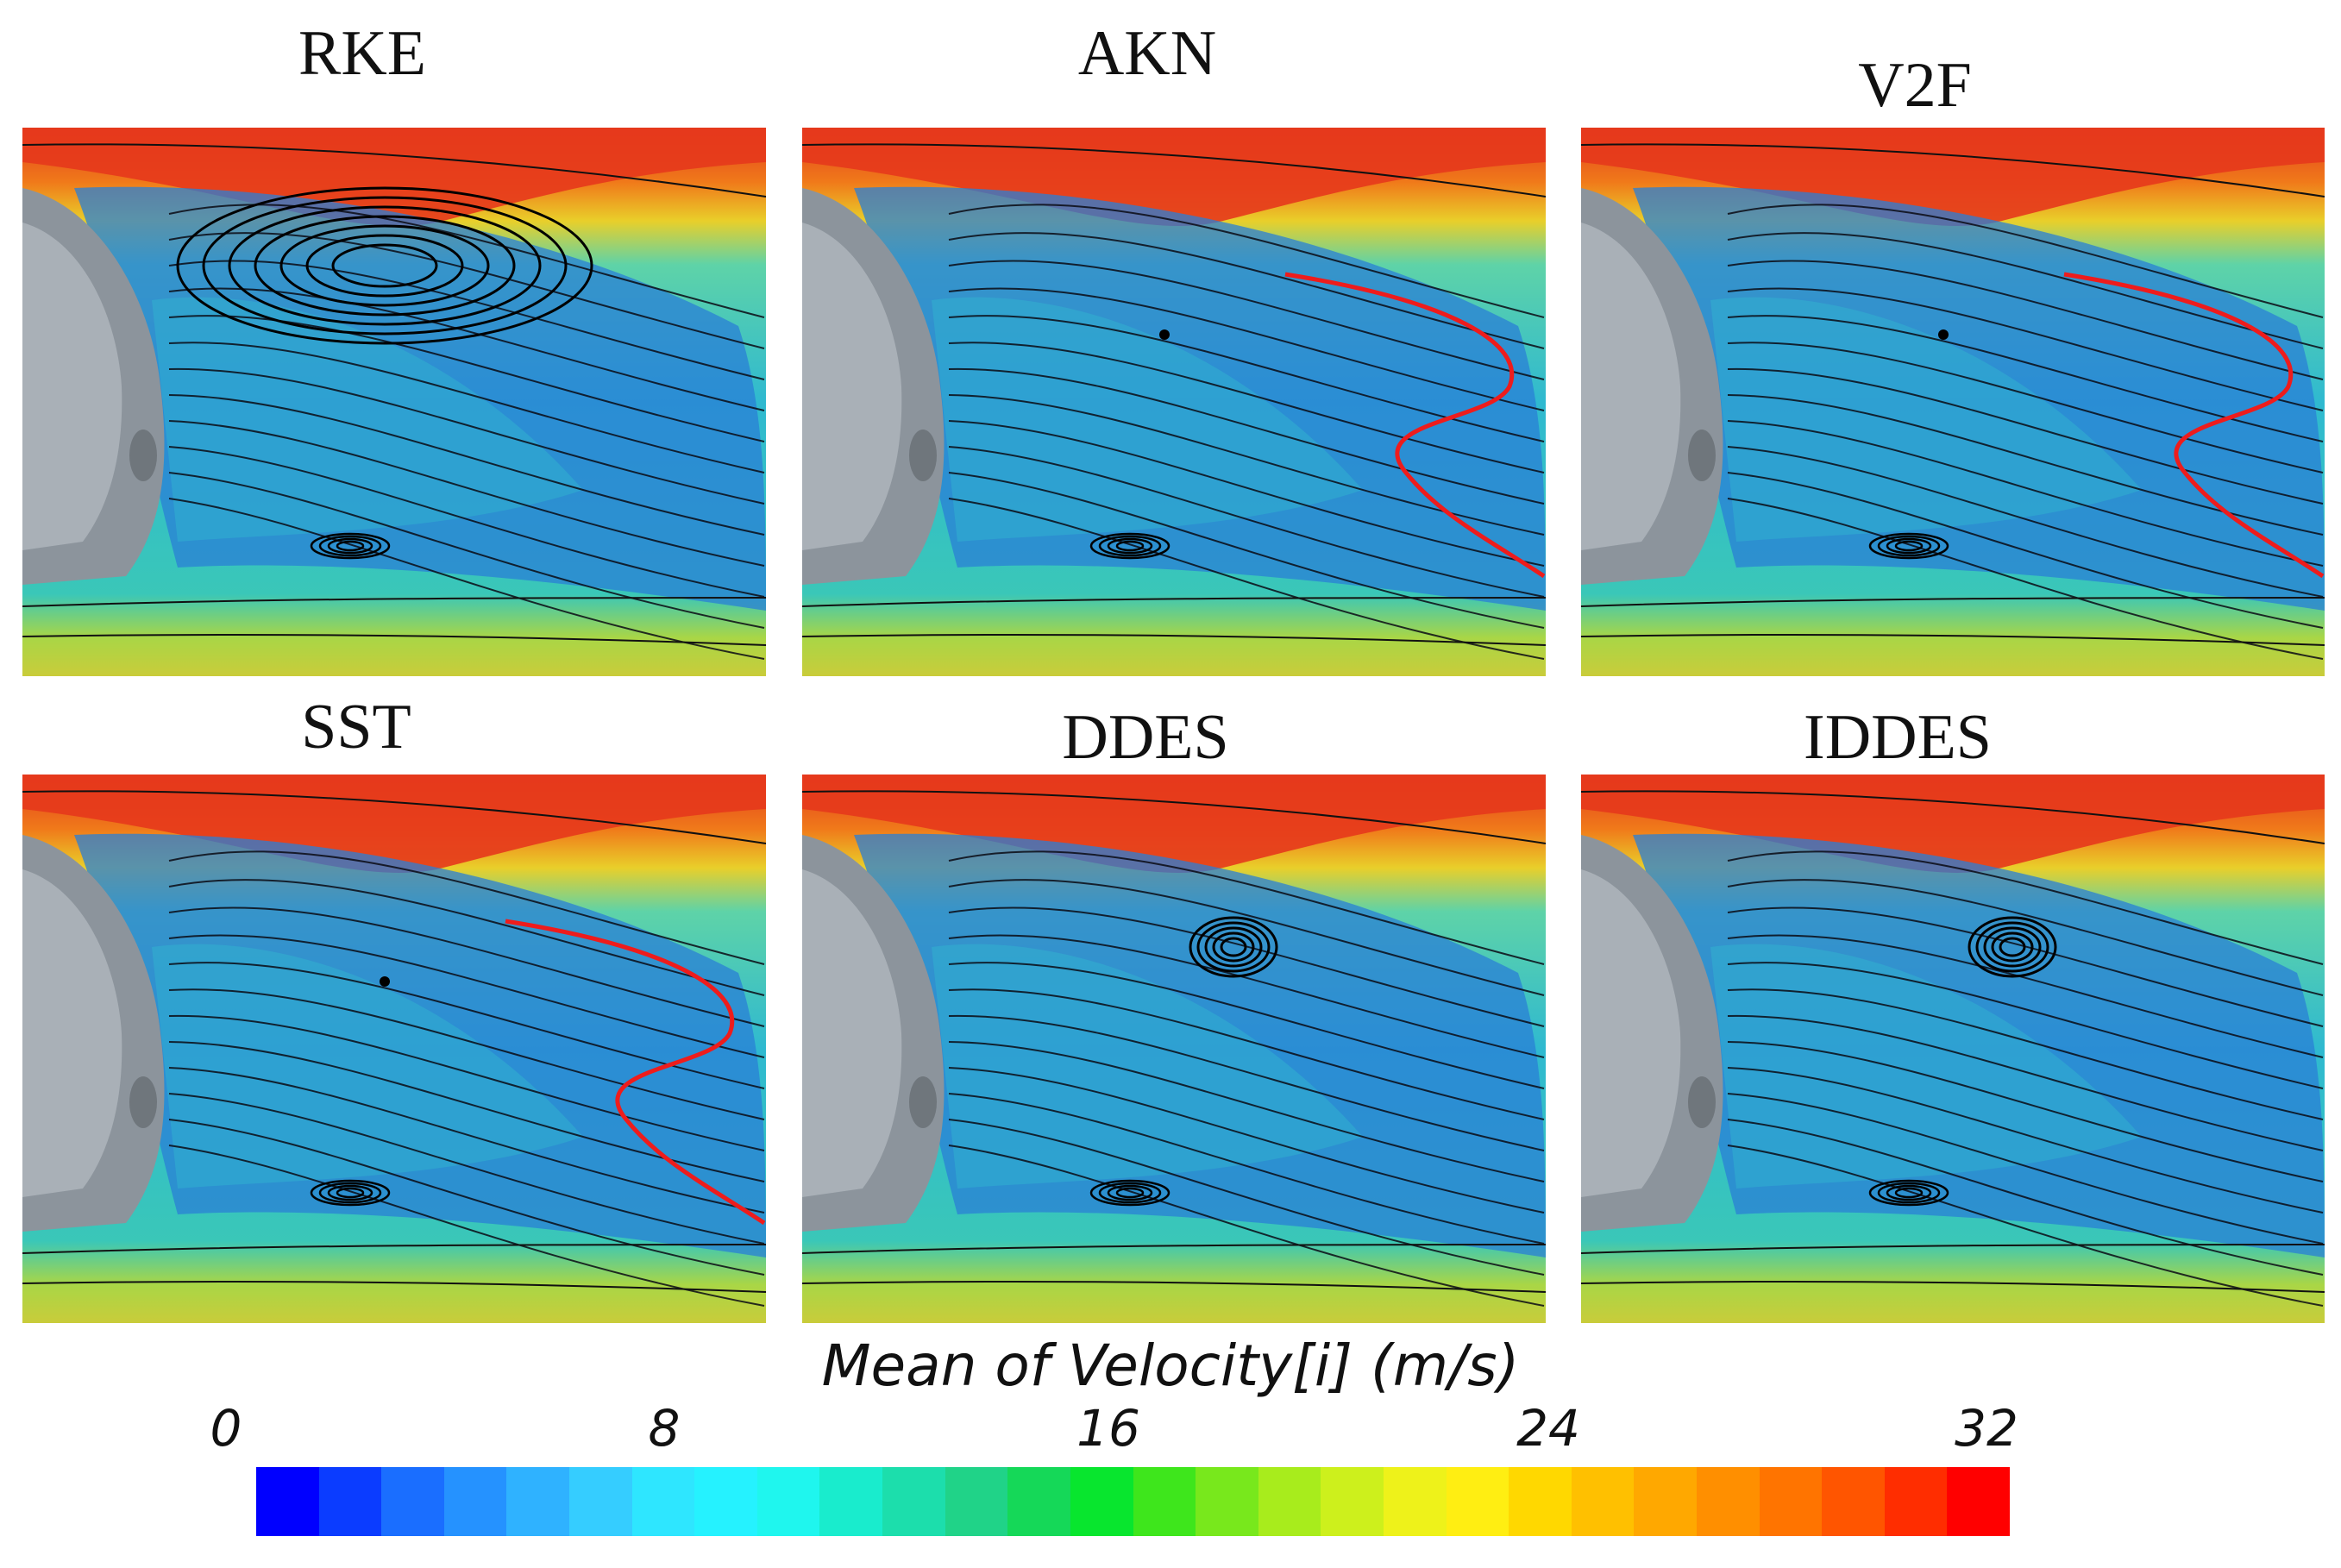  I want to click on flow-panel-sst, so click(394, 1049).